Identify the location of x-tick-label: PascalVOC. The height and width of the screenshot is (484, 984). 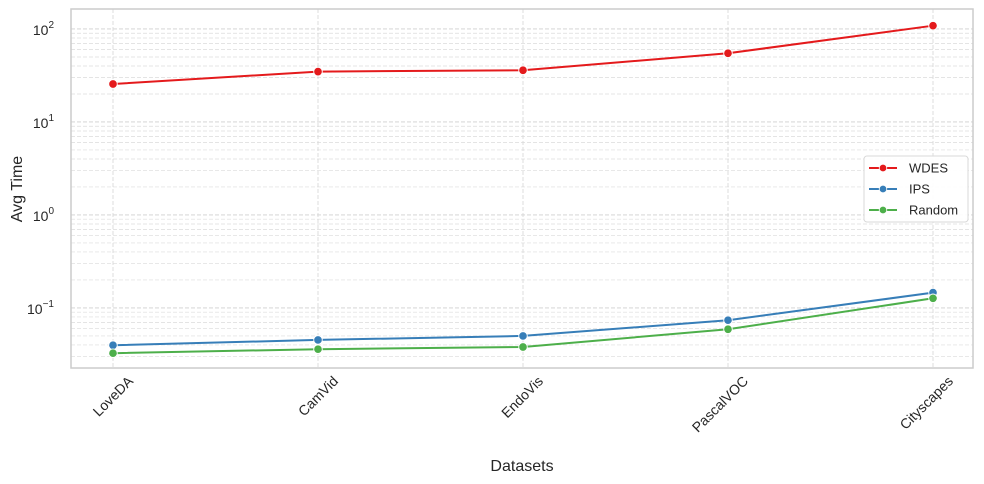
(720, 404).